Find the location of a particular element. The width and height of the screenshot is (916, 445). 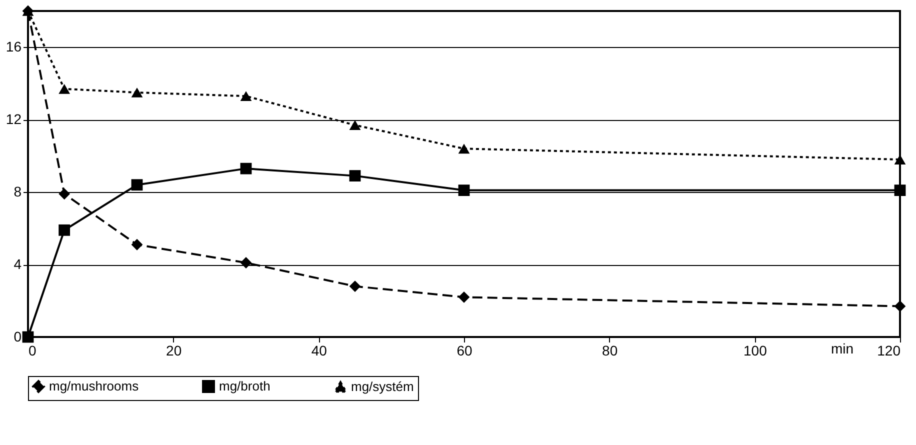

y-tick-label: 16 is located at coordinates (14, 46).